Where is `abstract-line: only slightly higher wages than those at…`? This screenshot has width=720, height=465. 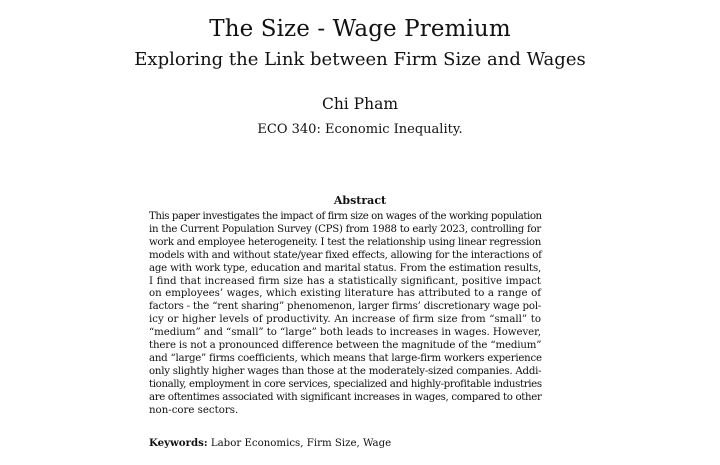
abstract-line: only slightly higher wages than those at… is located at coordinates (345, 371).